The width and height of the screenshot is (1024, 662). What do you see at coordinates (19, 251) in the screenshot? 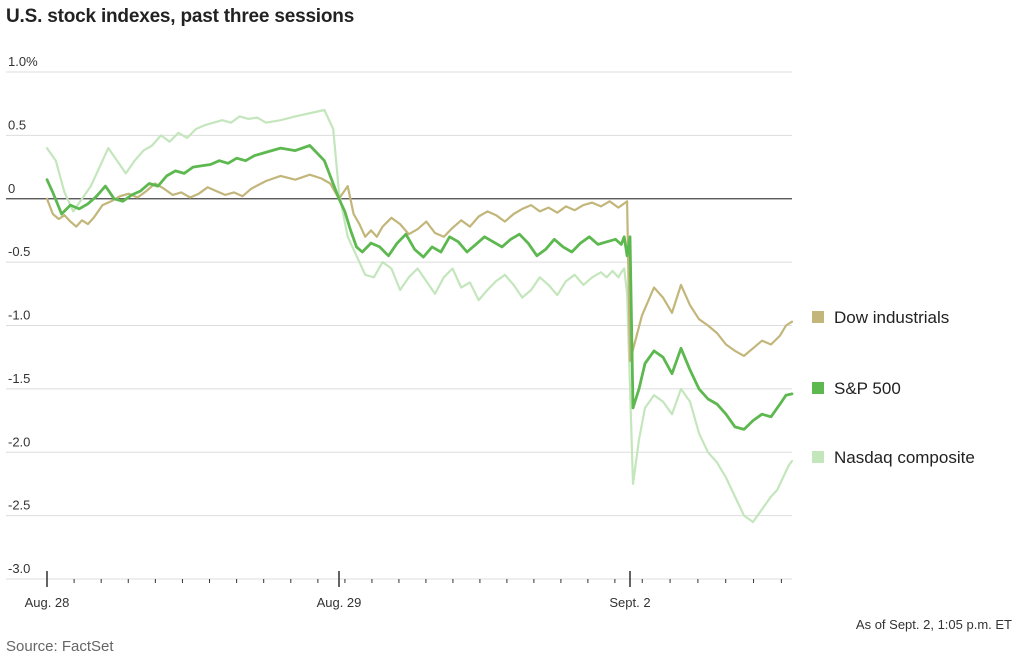
I see `y-tick-label: -0.5` at bounding box center [19, 251].